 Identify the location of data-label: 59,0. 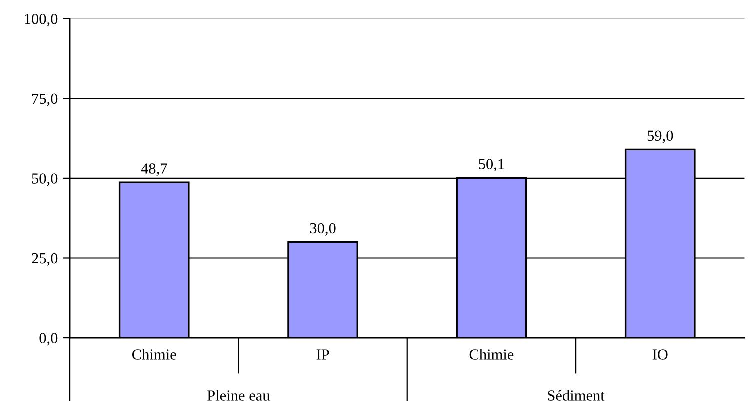
(661, 137).